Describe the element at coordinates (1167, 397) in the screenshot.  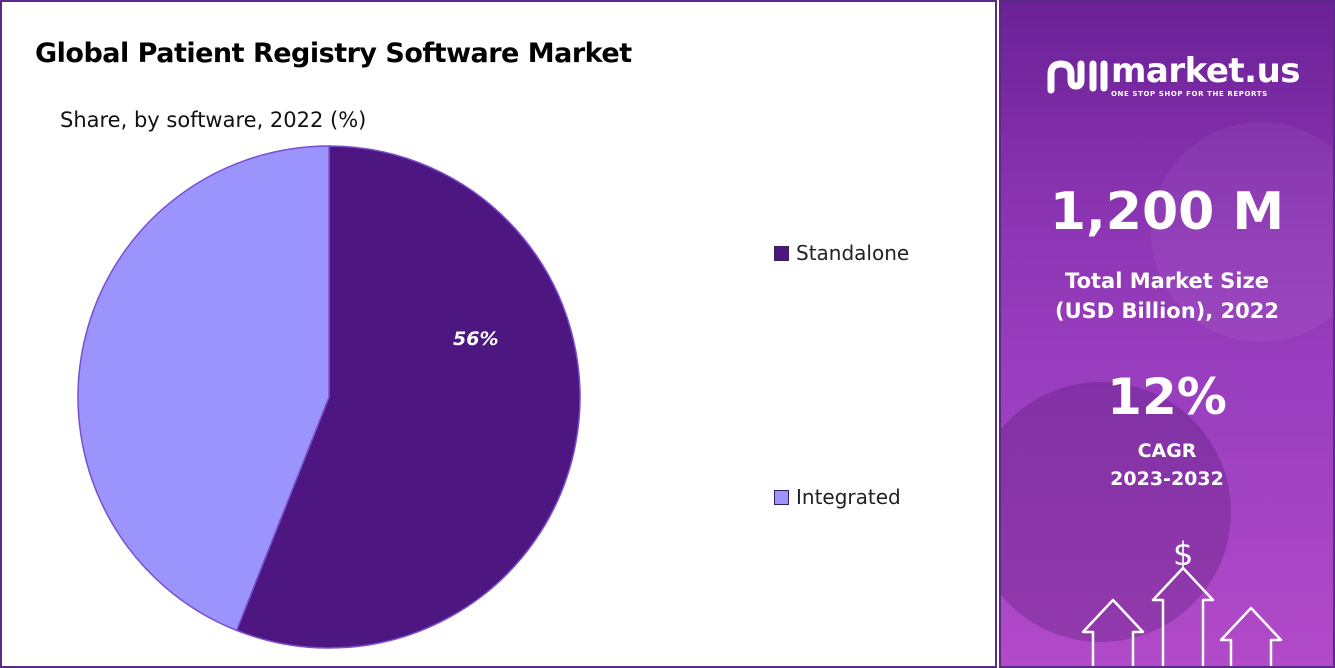
I see `cagr-value: 12%` at that location.